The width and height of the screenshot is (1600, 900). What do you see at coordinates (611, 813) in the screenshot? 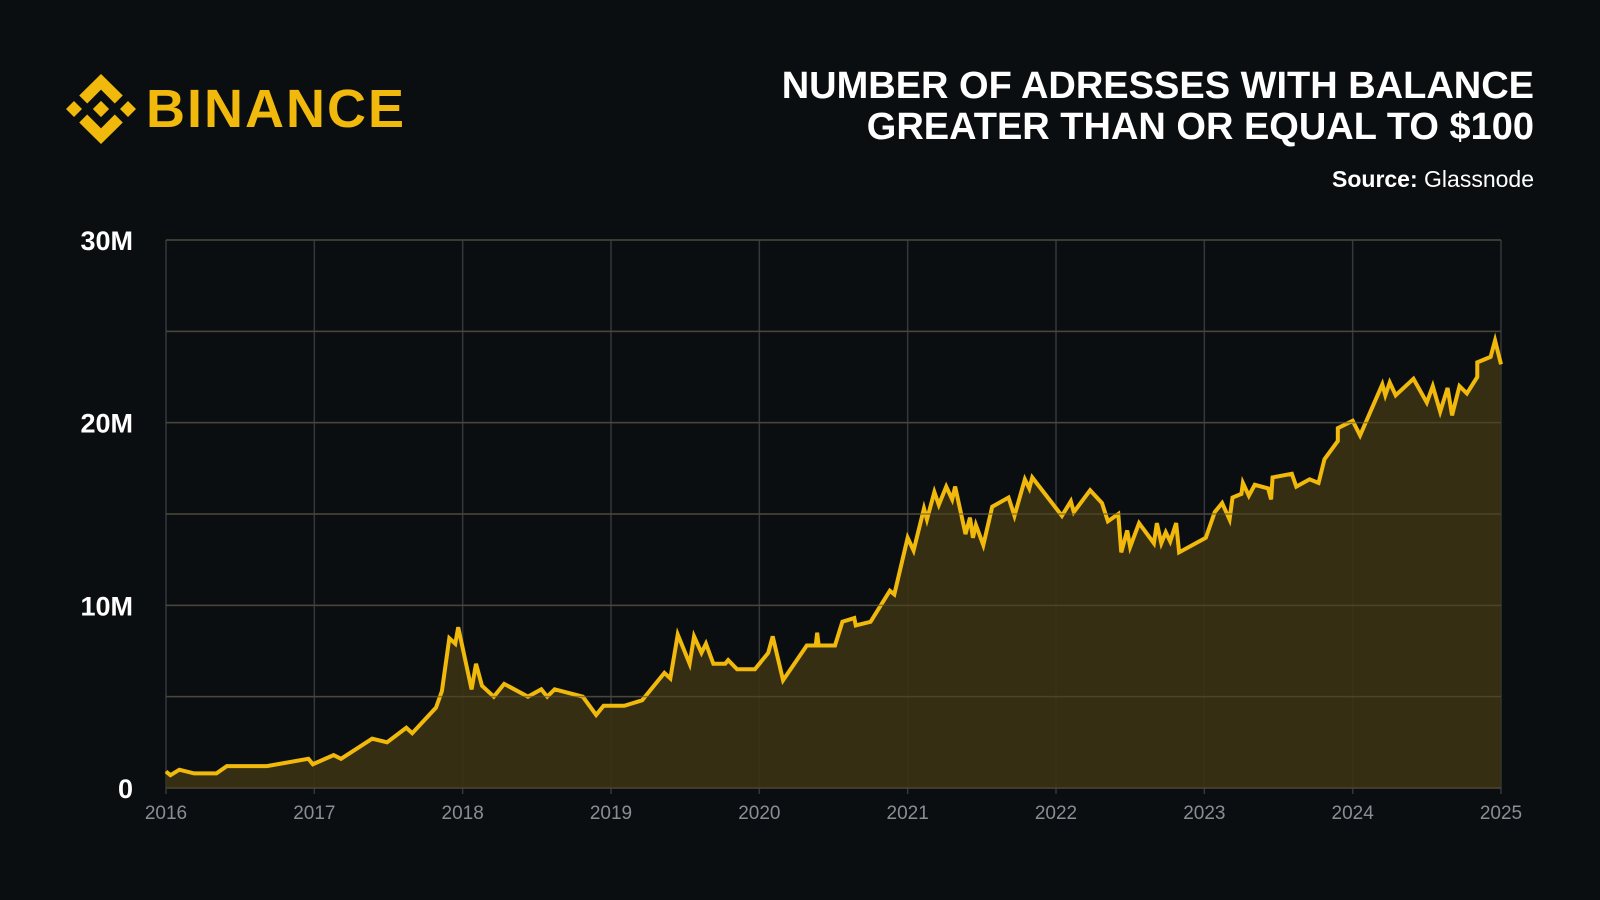
I see `x-tick-label: 2019` at bounding box center [611, 813].